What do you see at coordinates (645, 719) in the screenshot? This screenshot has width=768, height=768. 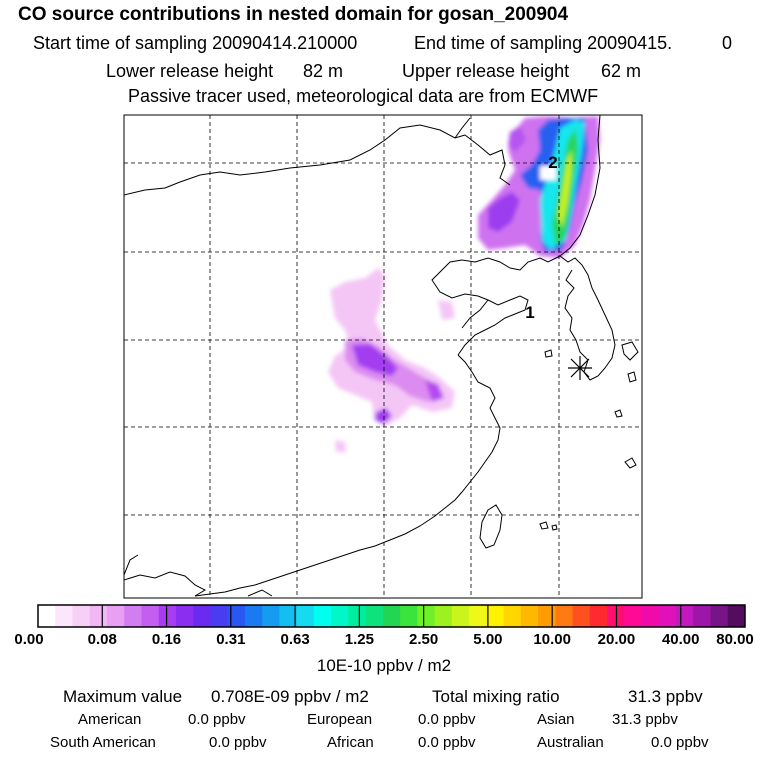 I see `region-asian-value: 31.3 ppbv` at bounding box center [645, 719].